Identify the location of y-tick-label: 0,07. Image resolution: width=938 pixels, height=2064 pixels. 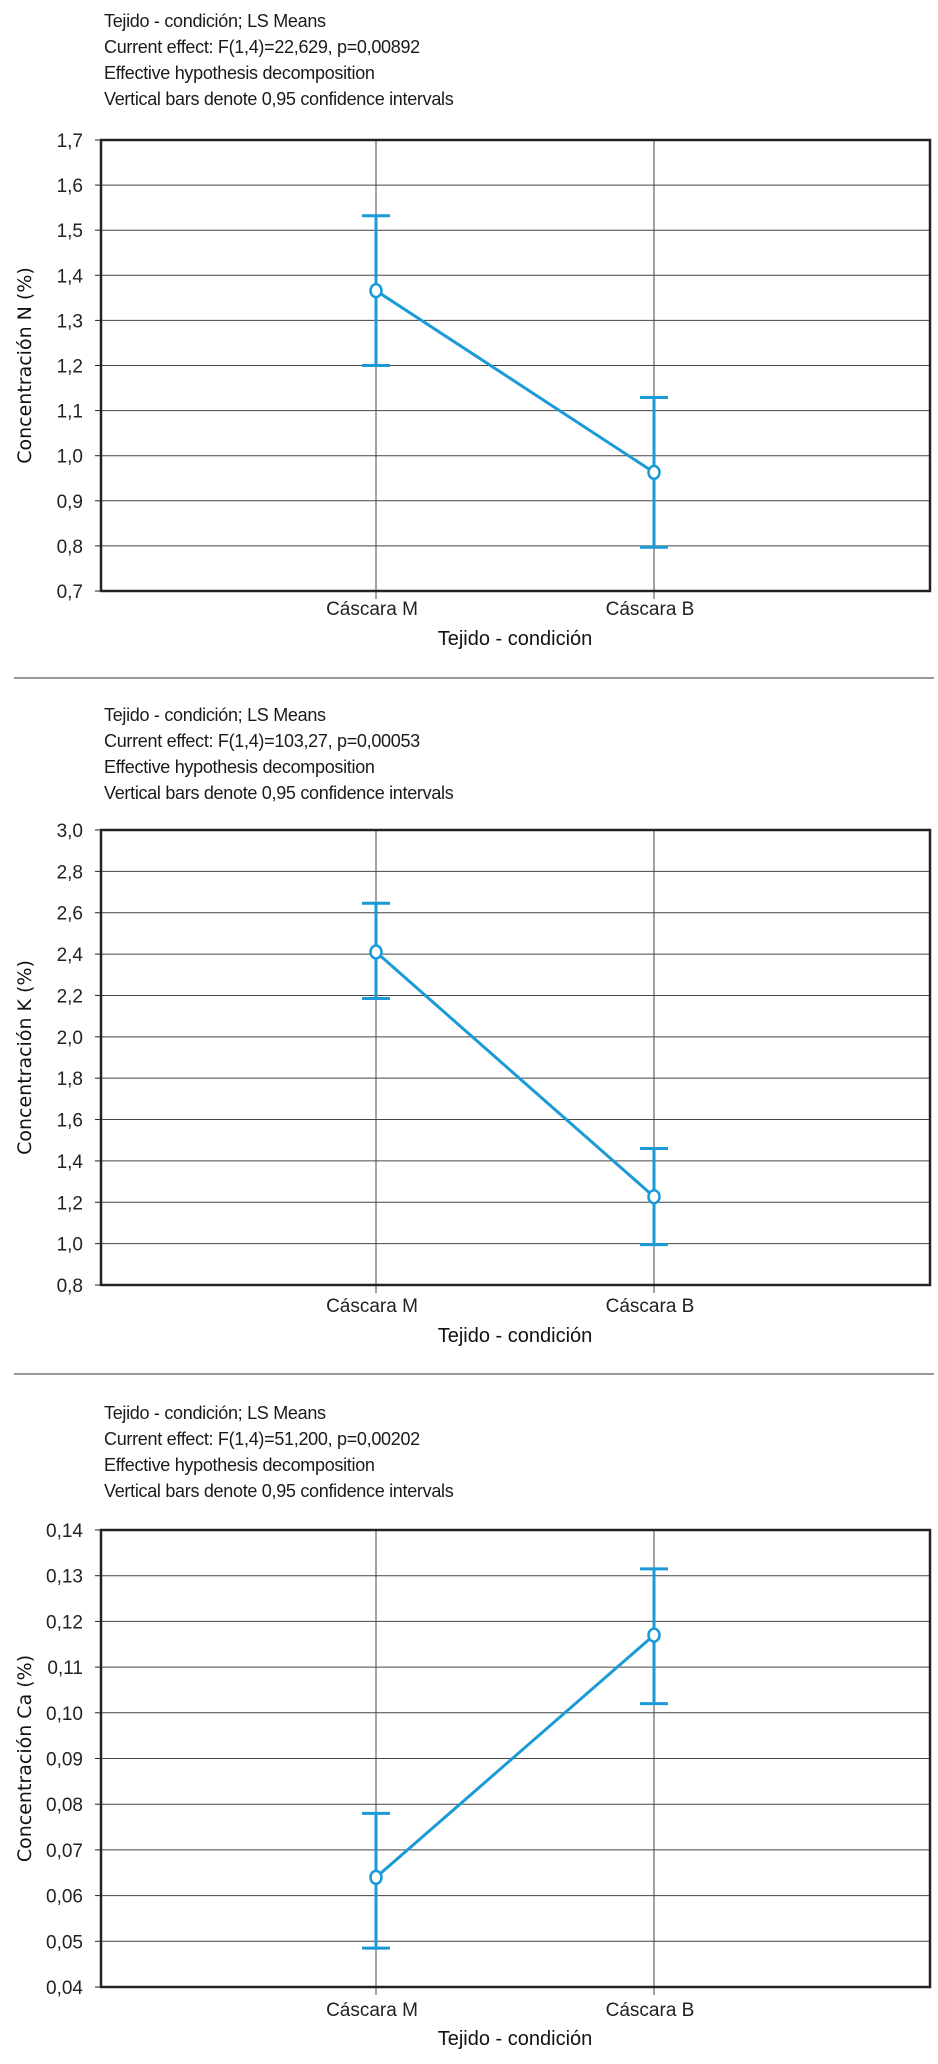
(64, 1851).